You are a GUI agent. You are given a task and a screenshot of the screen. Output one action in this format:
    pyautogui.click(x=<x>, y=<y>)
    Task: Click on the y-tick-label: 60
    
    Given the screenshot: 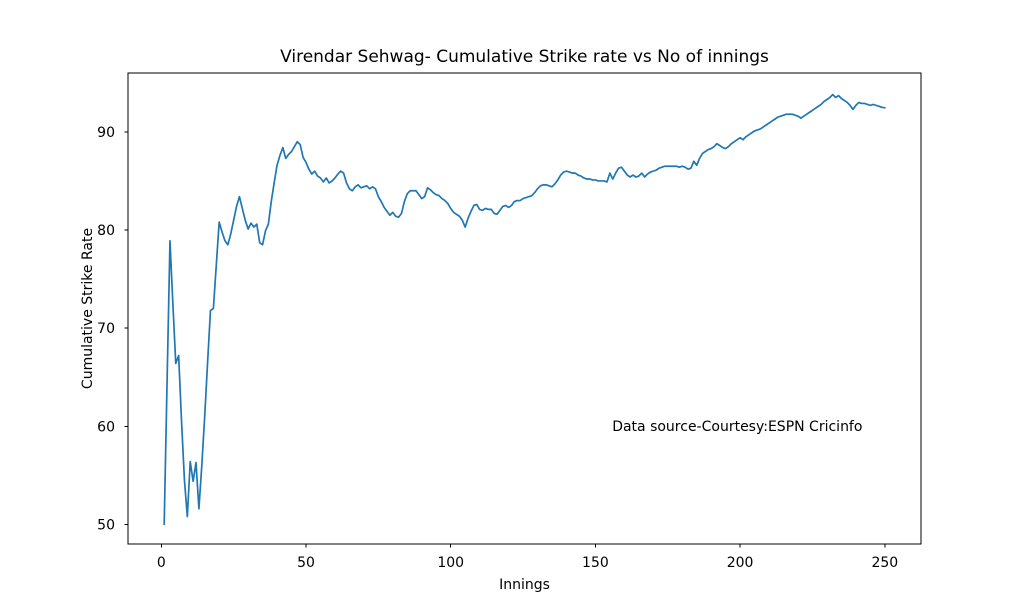 What is the action you would take?
    pyautogui.click(x=106, y=427)
    